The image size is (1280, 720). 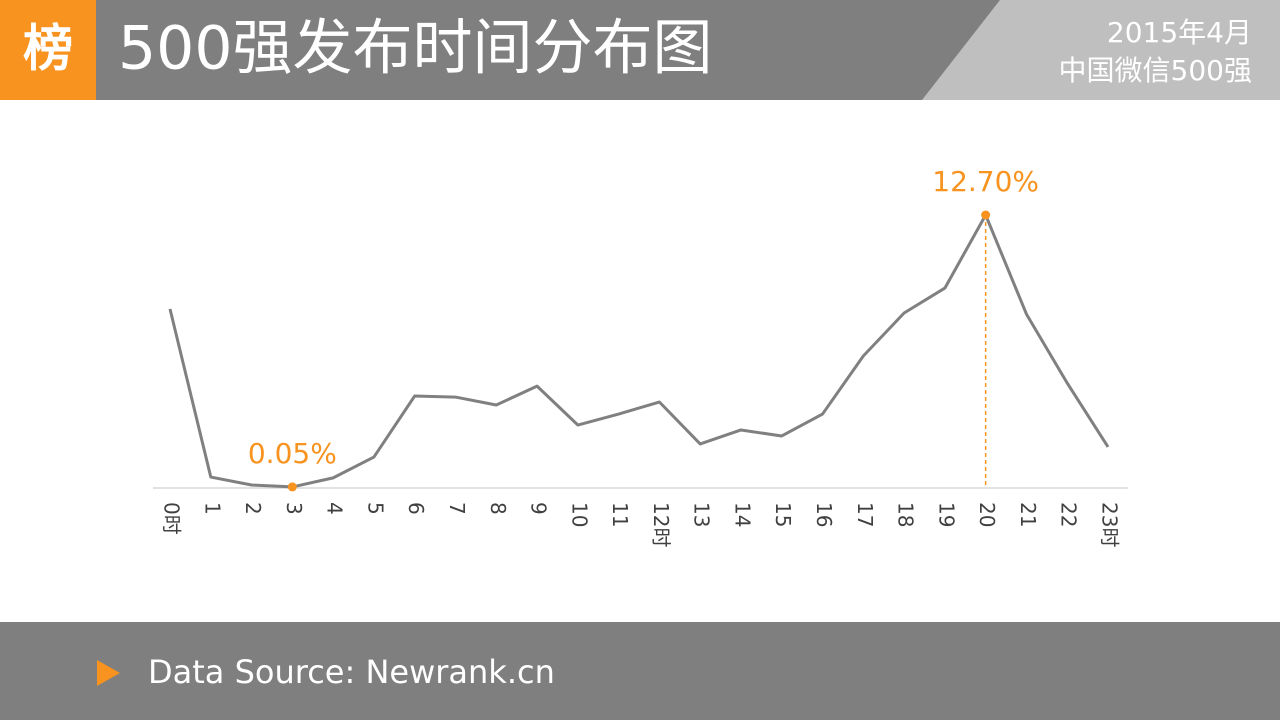 I want to click on x-tick-label: 8, so click(x=498, y=508).